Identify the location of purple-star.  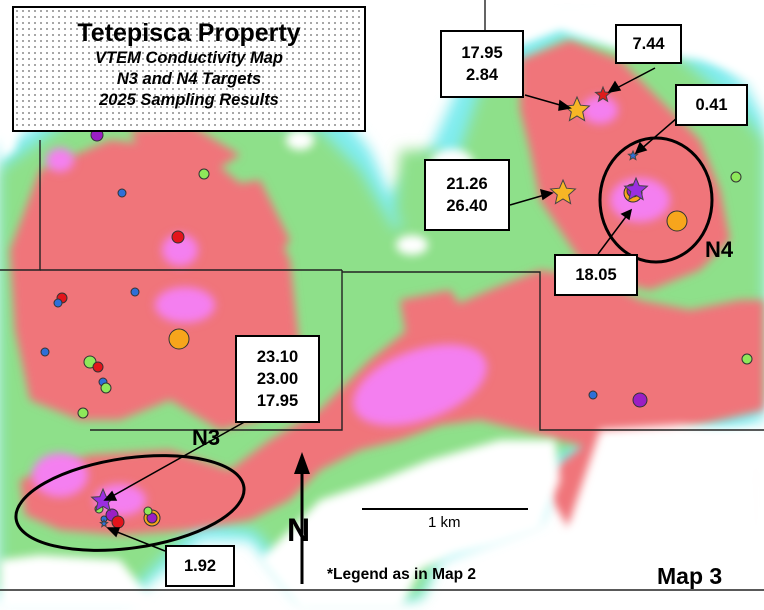
(636, 188).